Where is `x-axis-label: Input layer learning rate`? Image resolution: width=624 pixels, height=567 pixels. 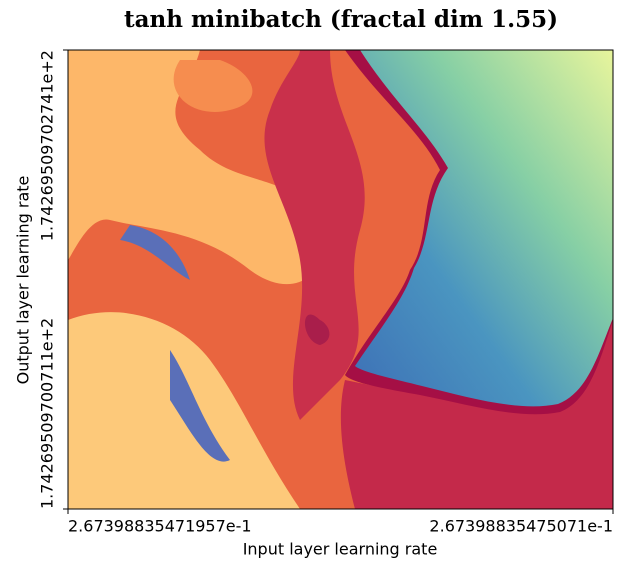
x-axis-label: Input layer learning rate is located at coordinates (340, 549).